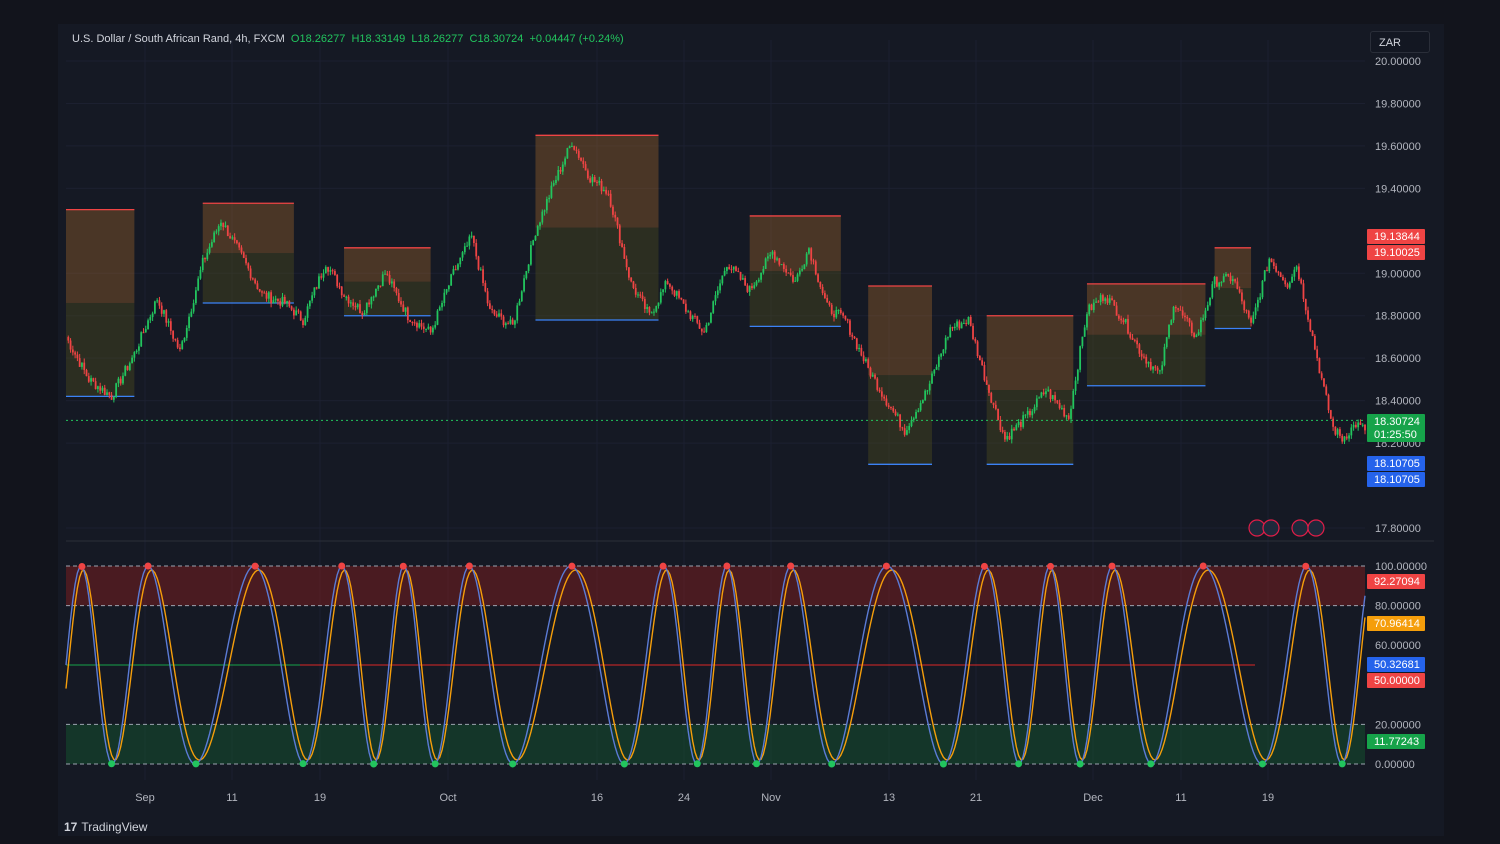 The image size is (1500, 844). Describe the element at coordinates (1268, 798) in the screenshot. I see `time-axis-tick-11: 19` at that location.